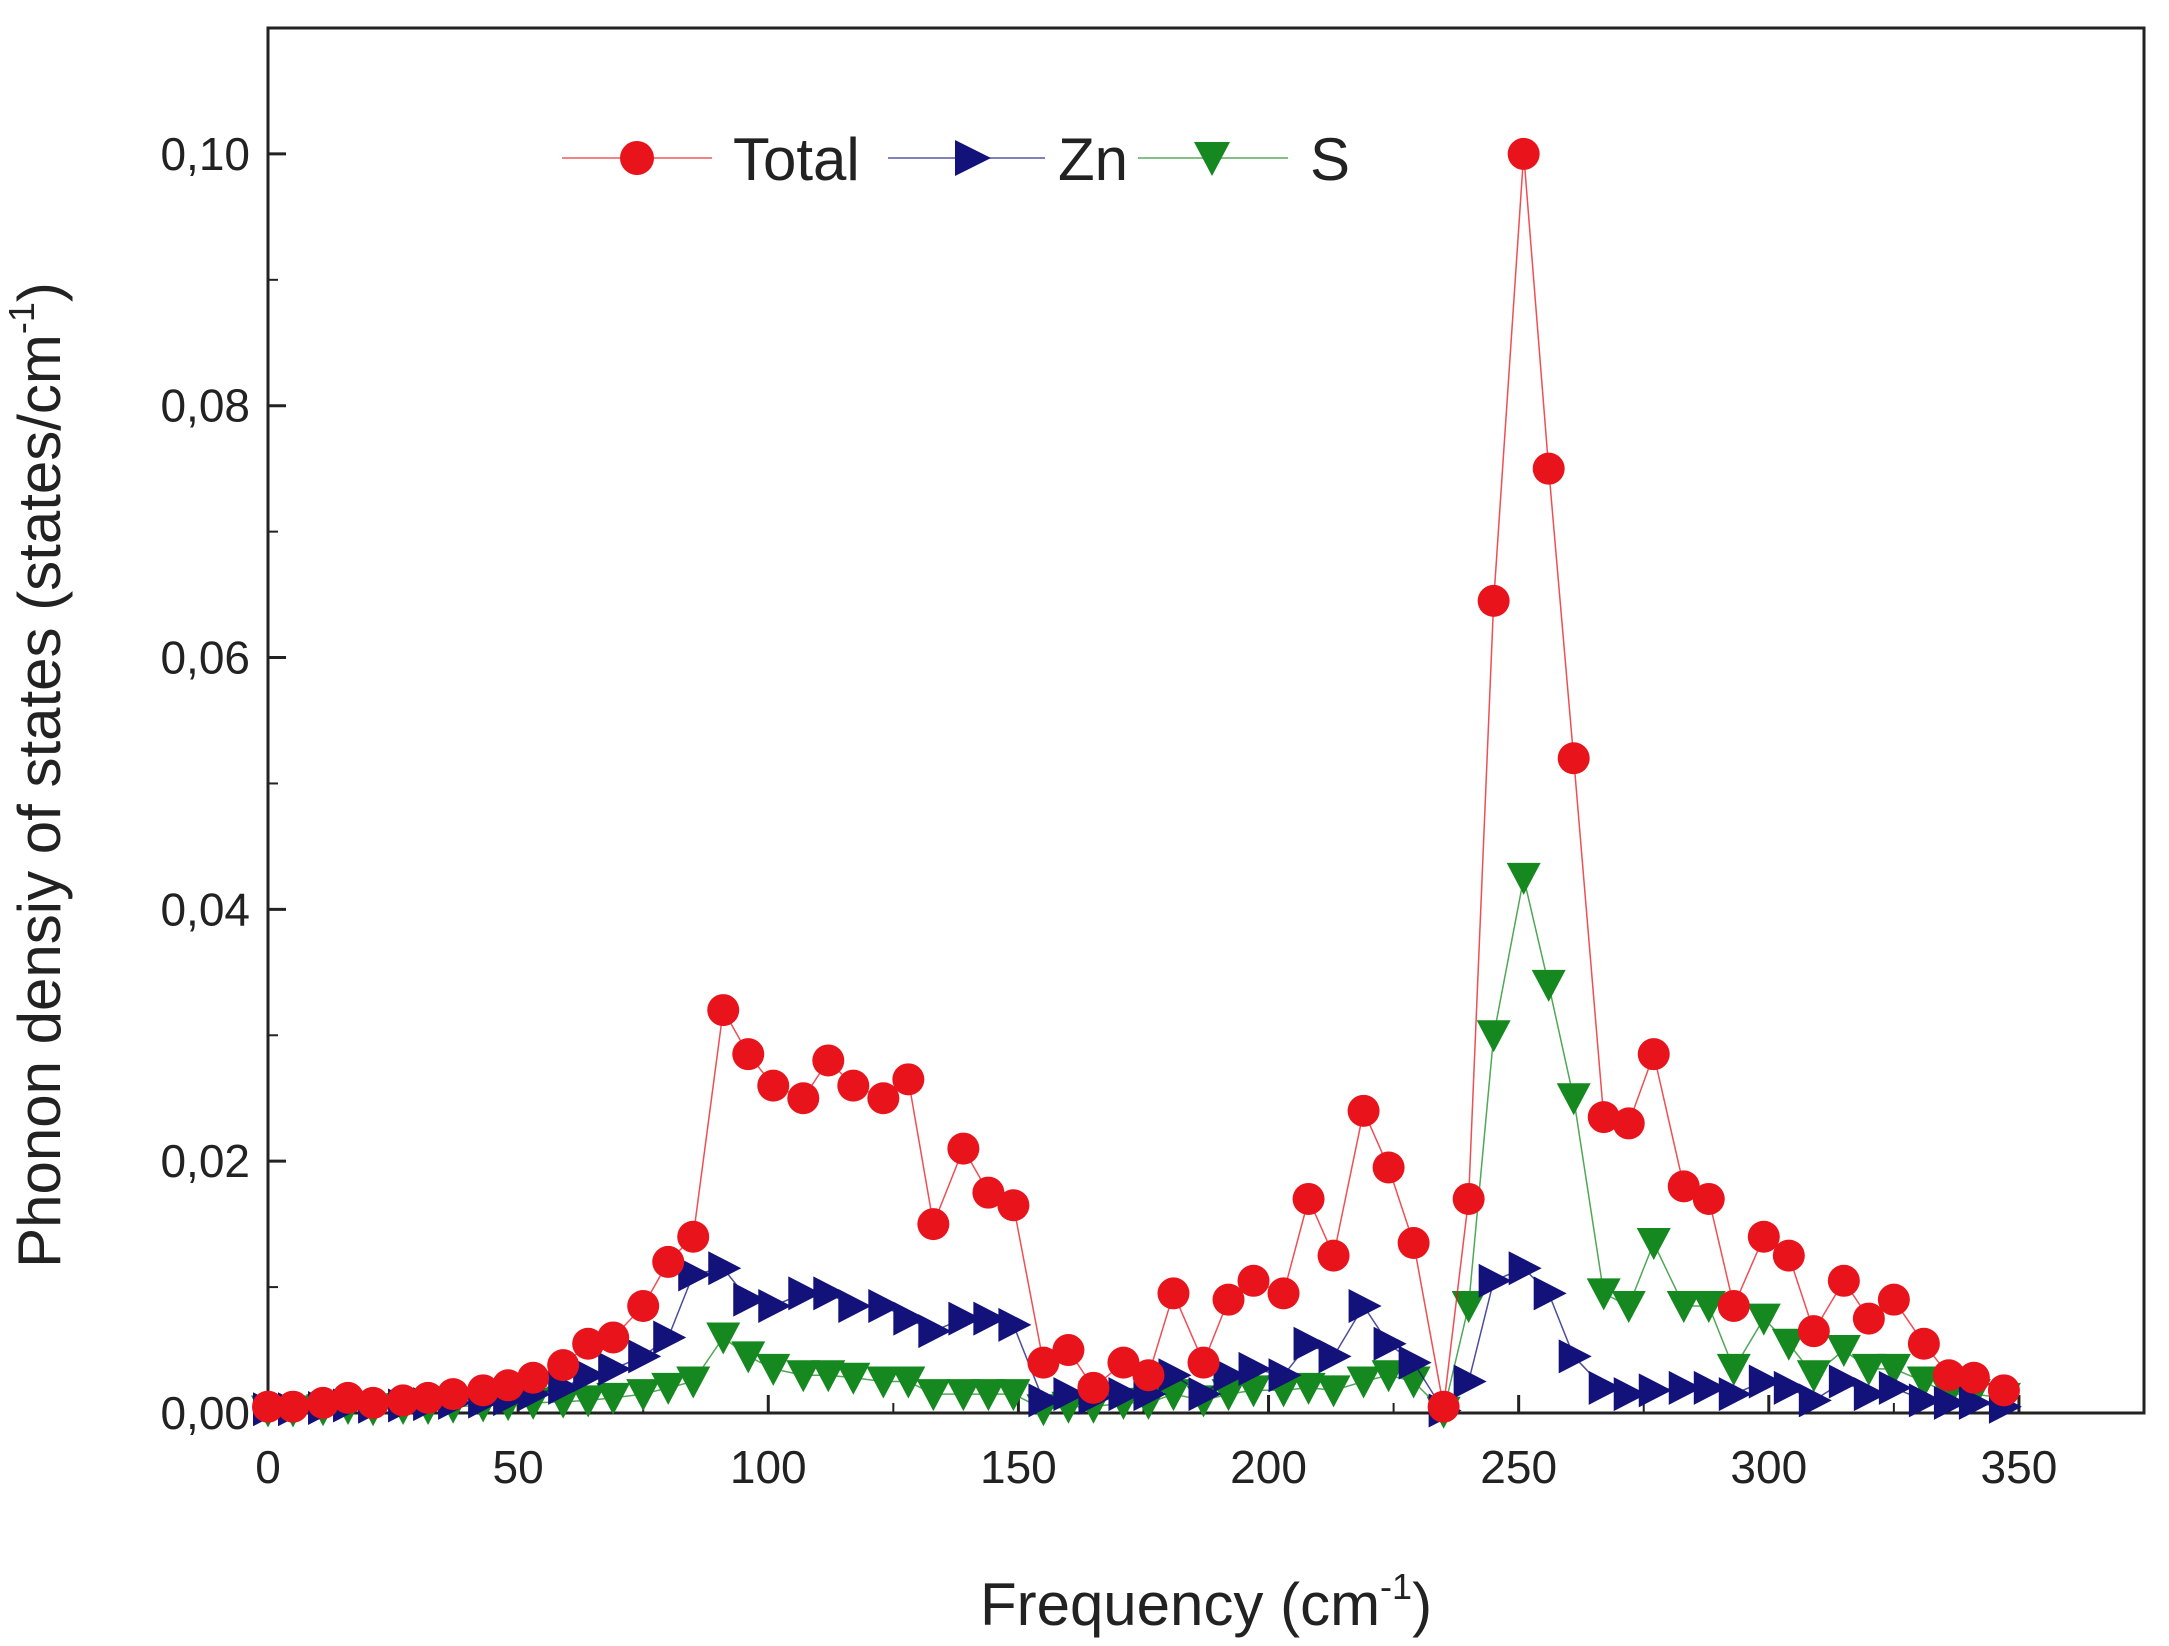  What do you see at coordinates (1018, 1467) in the screenshot?
I see `x-tick-label: 150` at bounding box center [1018, 1467].